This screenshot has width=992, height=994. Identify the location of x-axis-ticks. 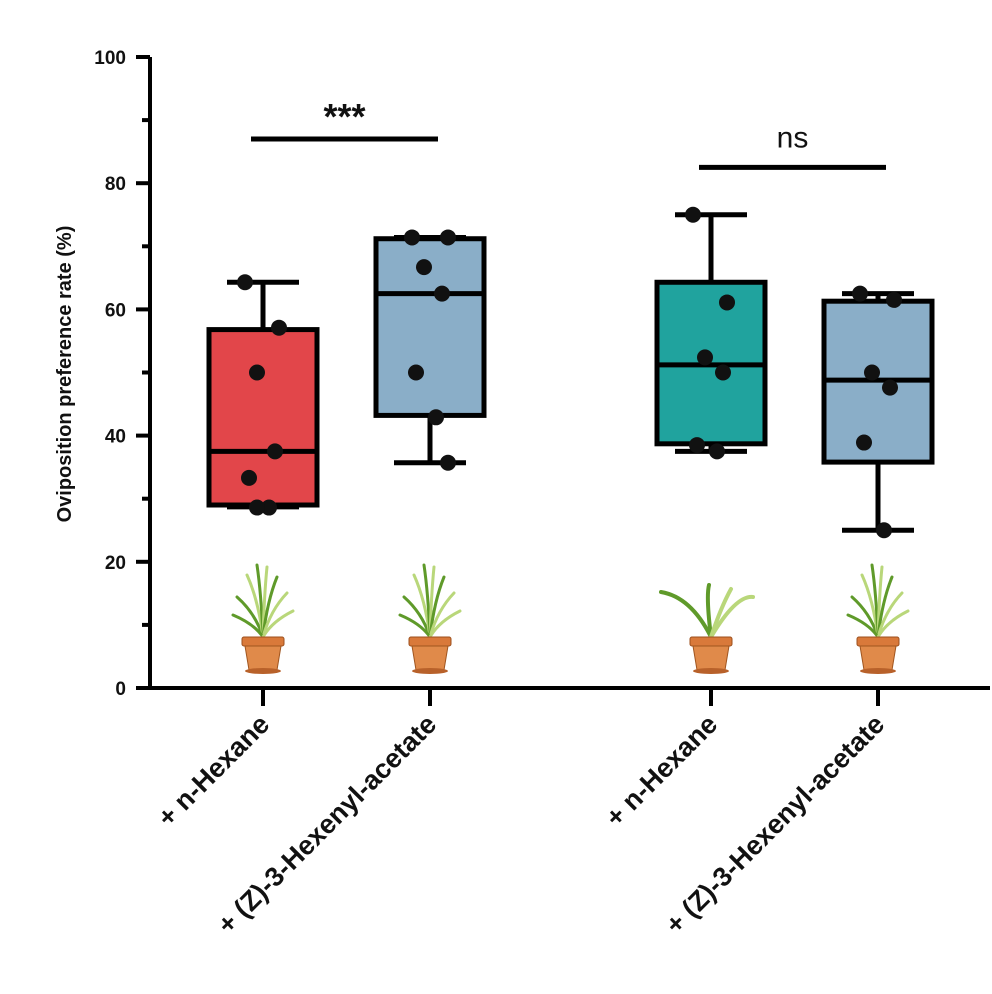
(570, 697).